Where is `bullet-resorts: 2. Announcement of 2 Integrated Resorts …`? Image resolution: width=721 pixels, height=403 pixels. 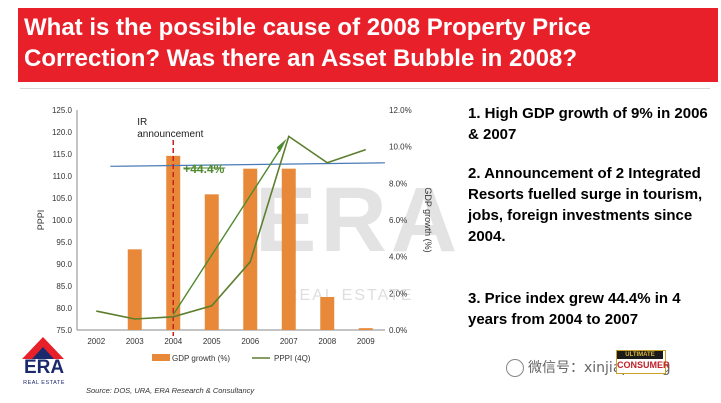 bullet-resorts: 2. Announcement of 2 Integrated Resorts … is located at coordinates (585, 205).